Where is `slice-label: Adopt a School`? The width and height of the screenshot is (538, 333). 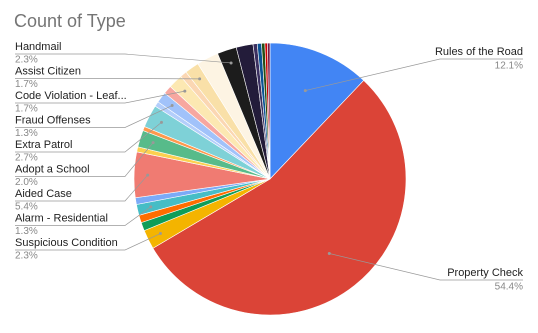 slice-label: Adopt a School is located at coordinates (52, 169).